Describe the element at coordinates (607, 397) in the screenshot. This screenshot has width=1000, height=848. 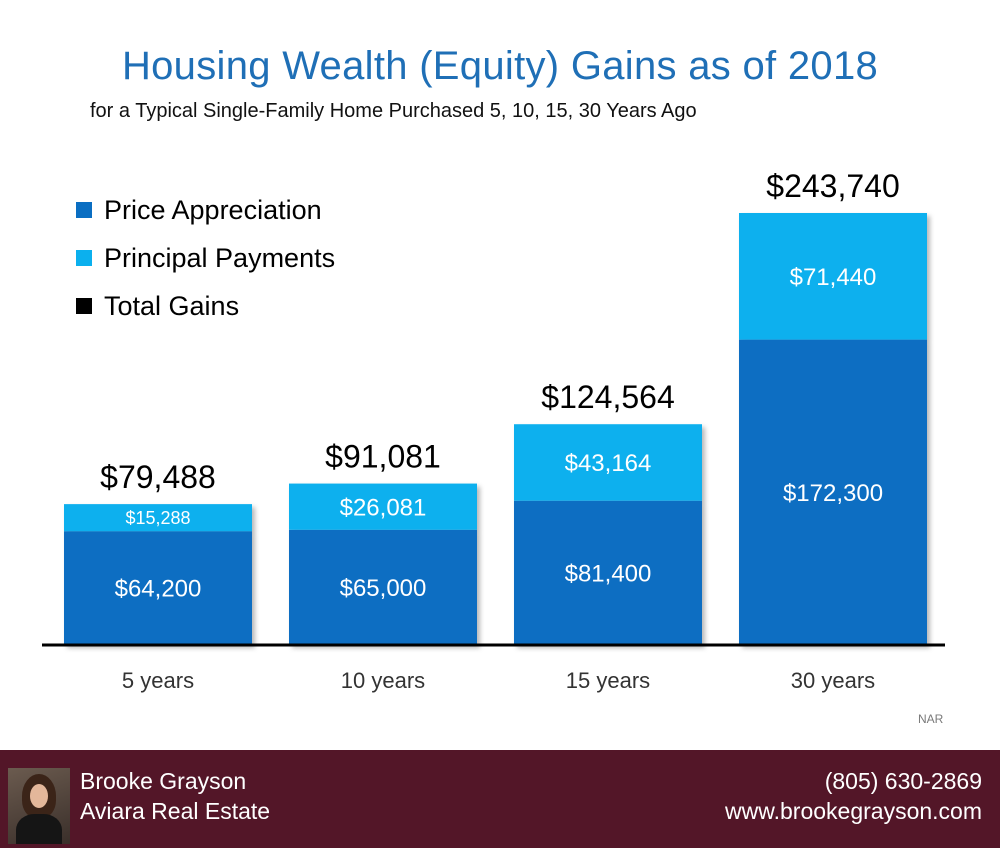
I see `total-label-15-years: $124,564` at that location.